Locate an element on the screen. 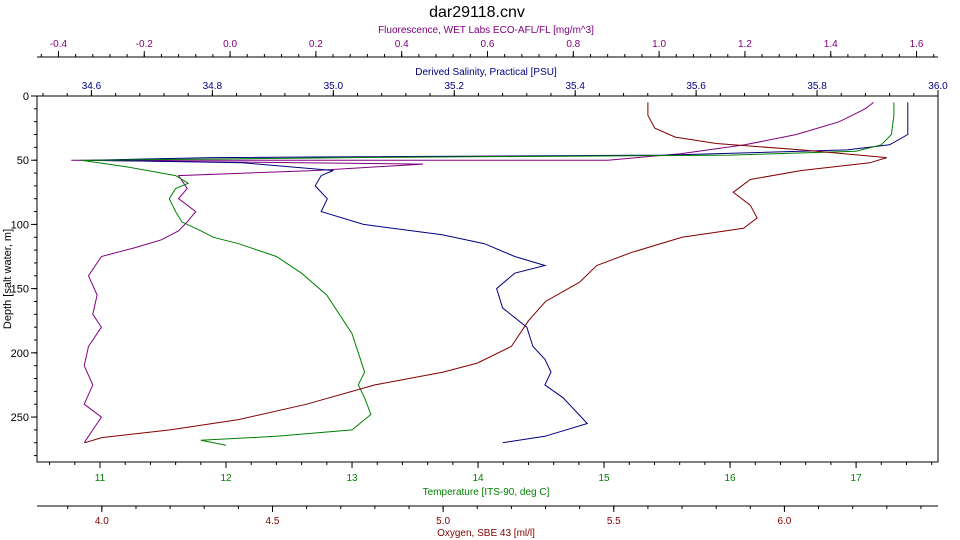 This screenshot has height=540, width=960. fluorescence-tick-label: 0.2 is located at coordinates (316, 44).